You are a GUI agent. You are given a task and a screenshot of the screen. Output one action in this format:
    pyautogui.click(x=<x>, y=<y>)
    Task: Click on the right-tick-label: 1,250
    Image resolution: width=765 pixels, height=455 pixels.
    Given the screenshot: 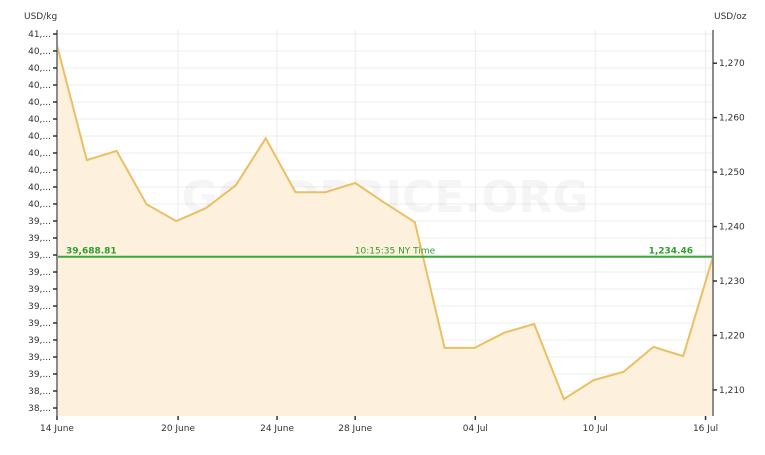 What is the action you would take?
    pyautogui.click(x=732, y=173)
    